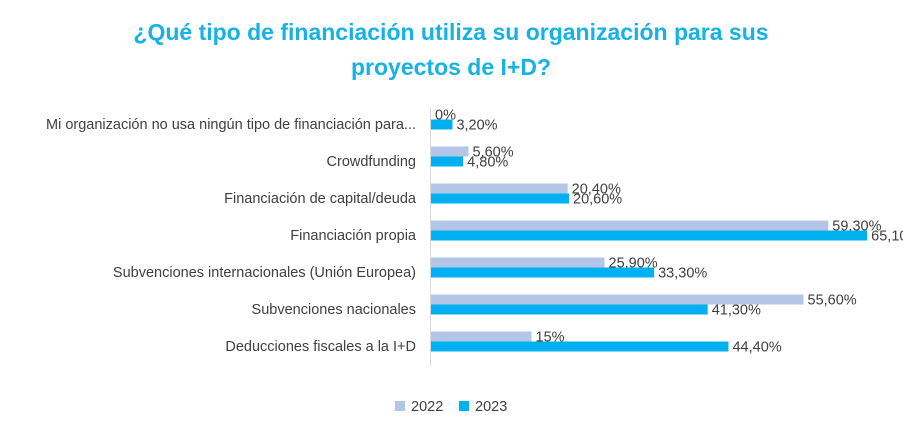 The image size is (903, 435). I want to click on category-label: Financiación propia, so click(353, 236).